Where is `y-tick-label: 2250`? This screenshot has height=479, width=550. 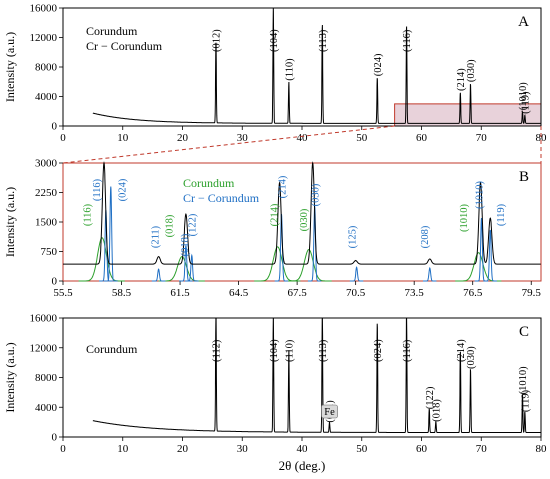 y-tick-label: 2250 is located at coordinates (46, 193).